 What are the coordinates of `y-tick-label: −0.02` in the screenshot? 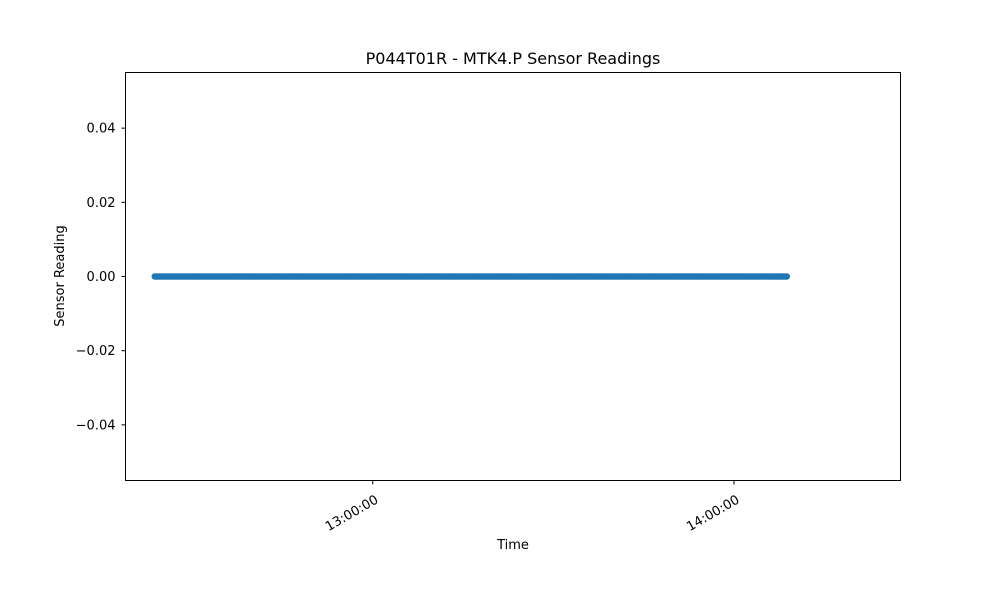 It's located at (96, 351).